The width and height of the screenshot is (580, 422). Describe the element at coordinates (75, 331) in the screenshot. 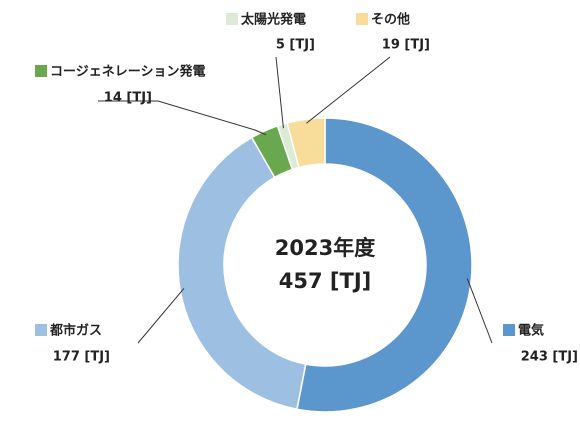

I see `category-label: 都市ガス` at that location.